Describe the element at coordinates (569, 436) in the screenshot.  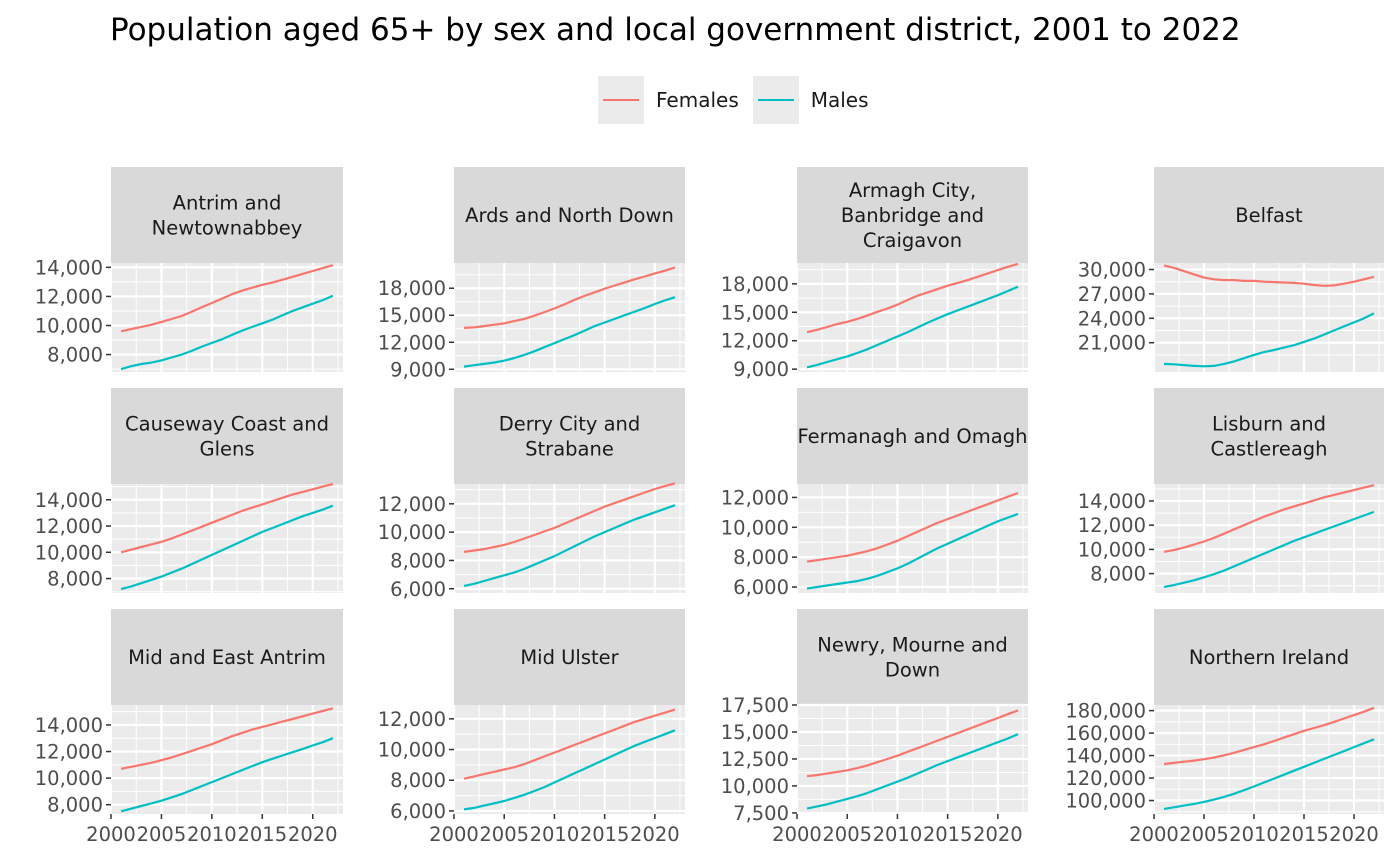
I see `strip-derry-city-and-strabane` at that location.